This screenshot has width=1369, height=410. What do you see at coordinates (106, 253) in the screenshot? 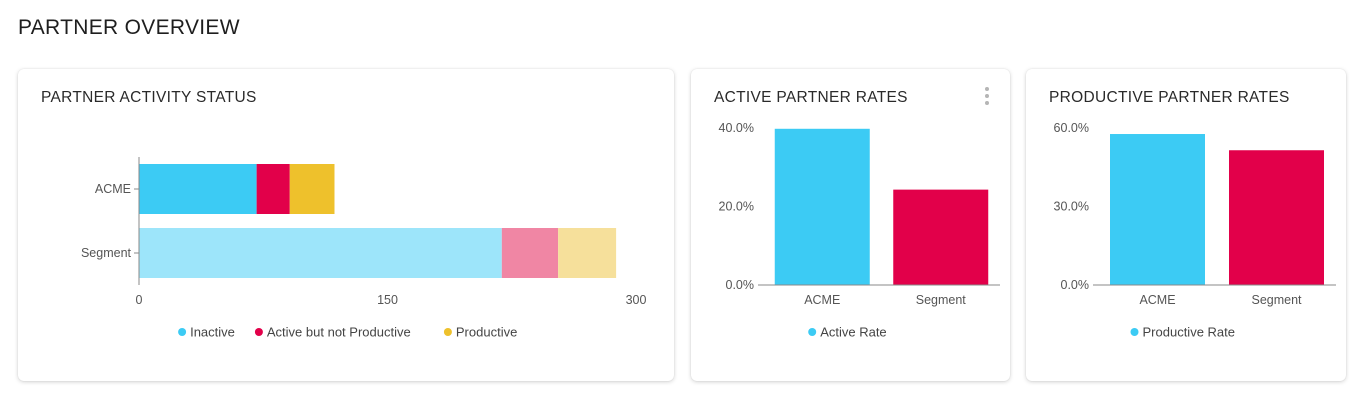
I see `y-tick-label: Segment` at bounding box center [106, 253].